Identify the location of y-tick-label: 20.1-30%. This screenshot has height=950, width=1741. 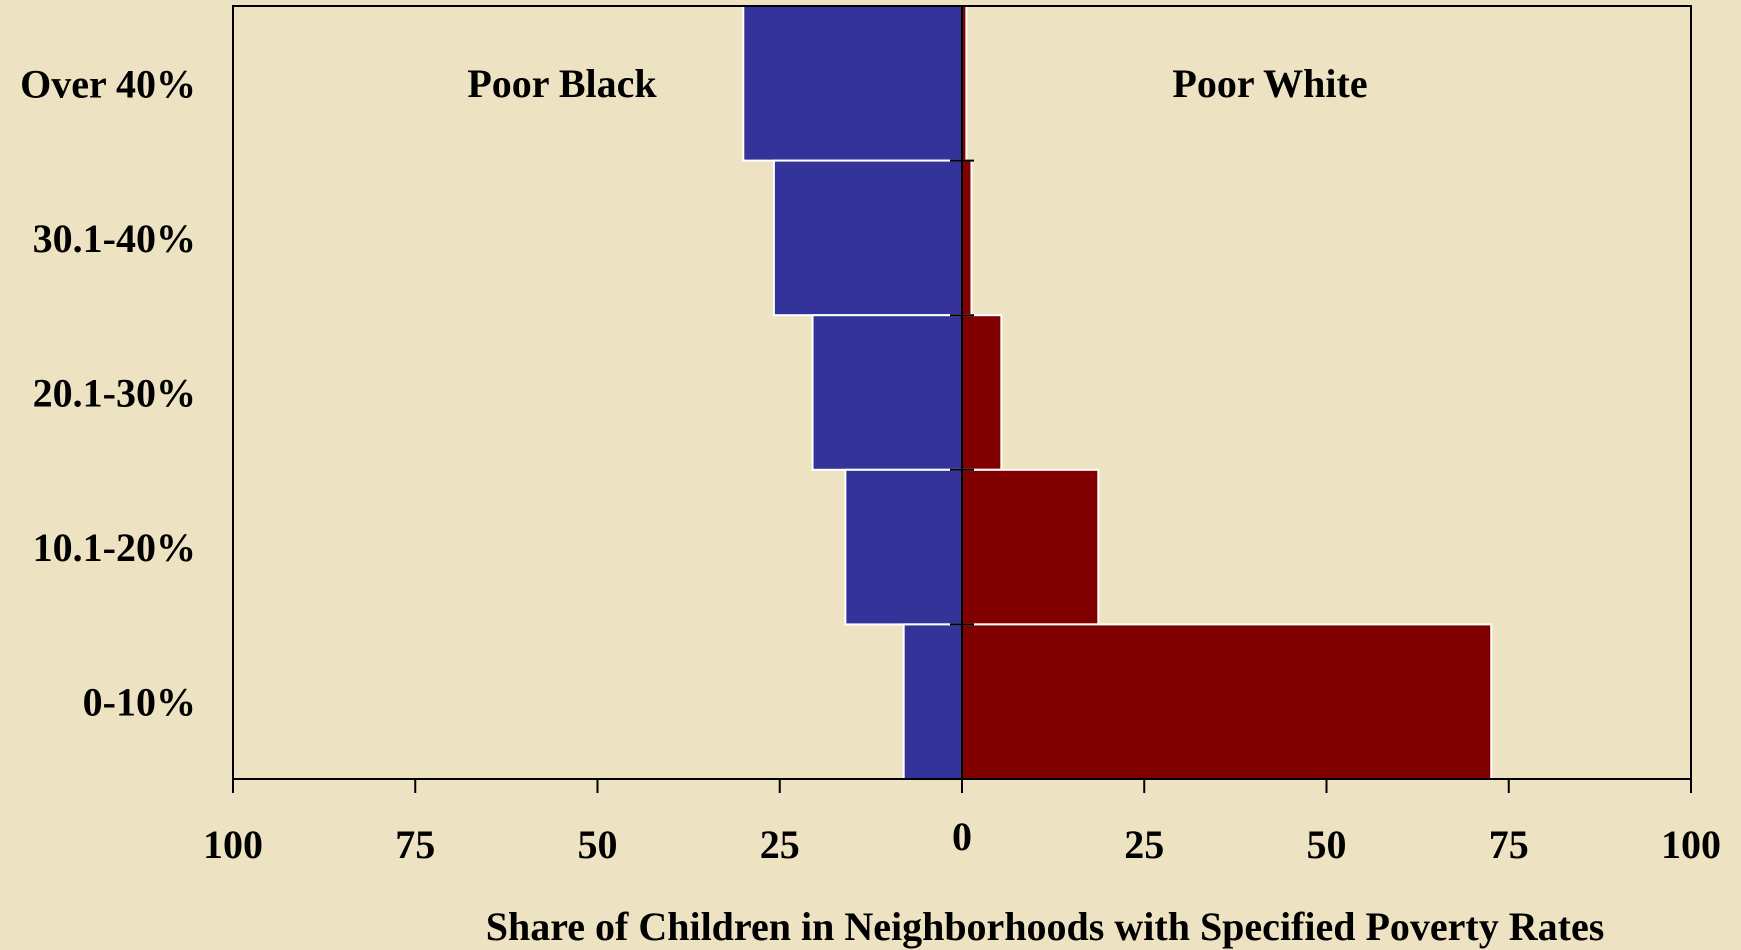
(114, 393).